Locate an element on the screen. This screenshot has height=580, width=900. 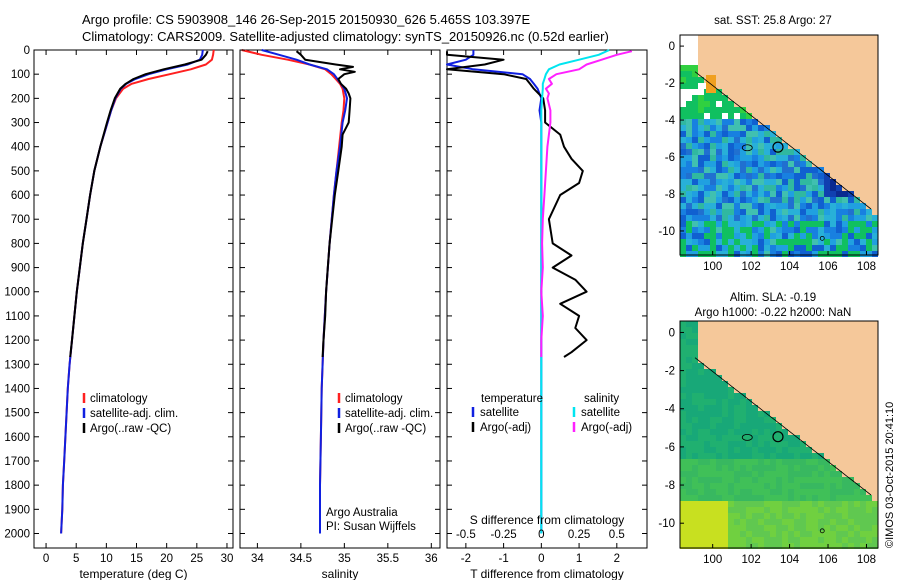
legend-label: Argo(-adj) is located at coordinates (606, 428).